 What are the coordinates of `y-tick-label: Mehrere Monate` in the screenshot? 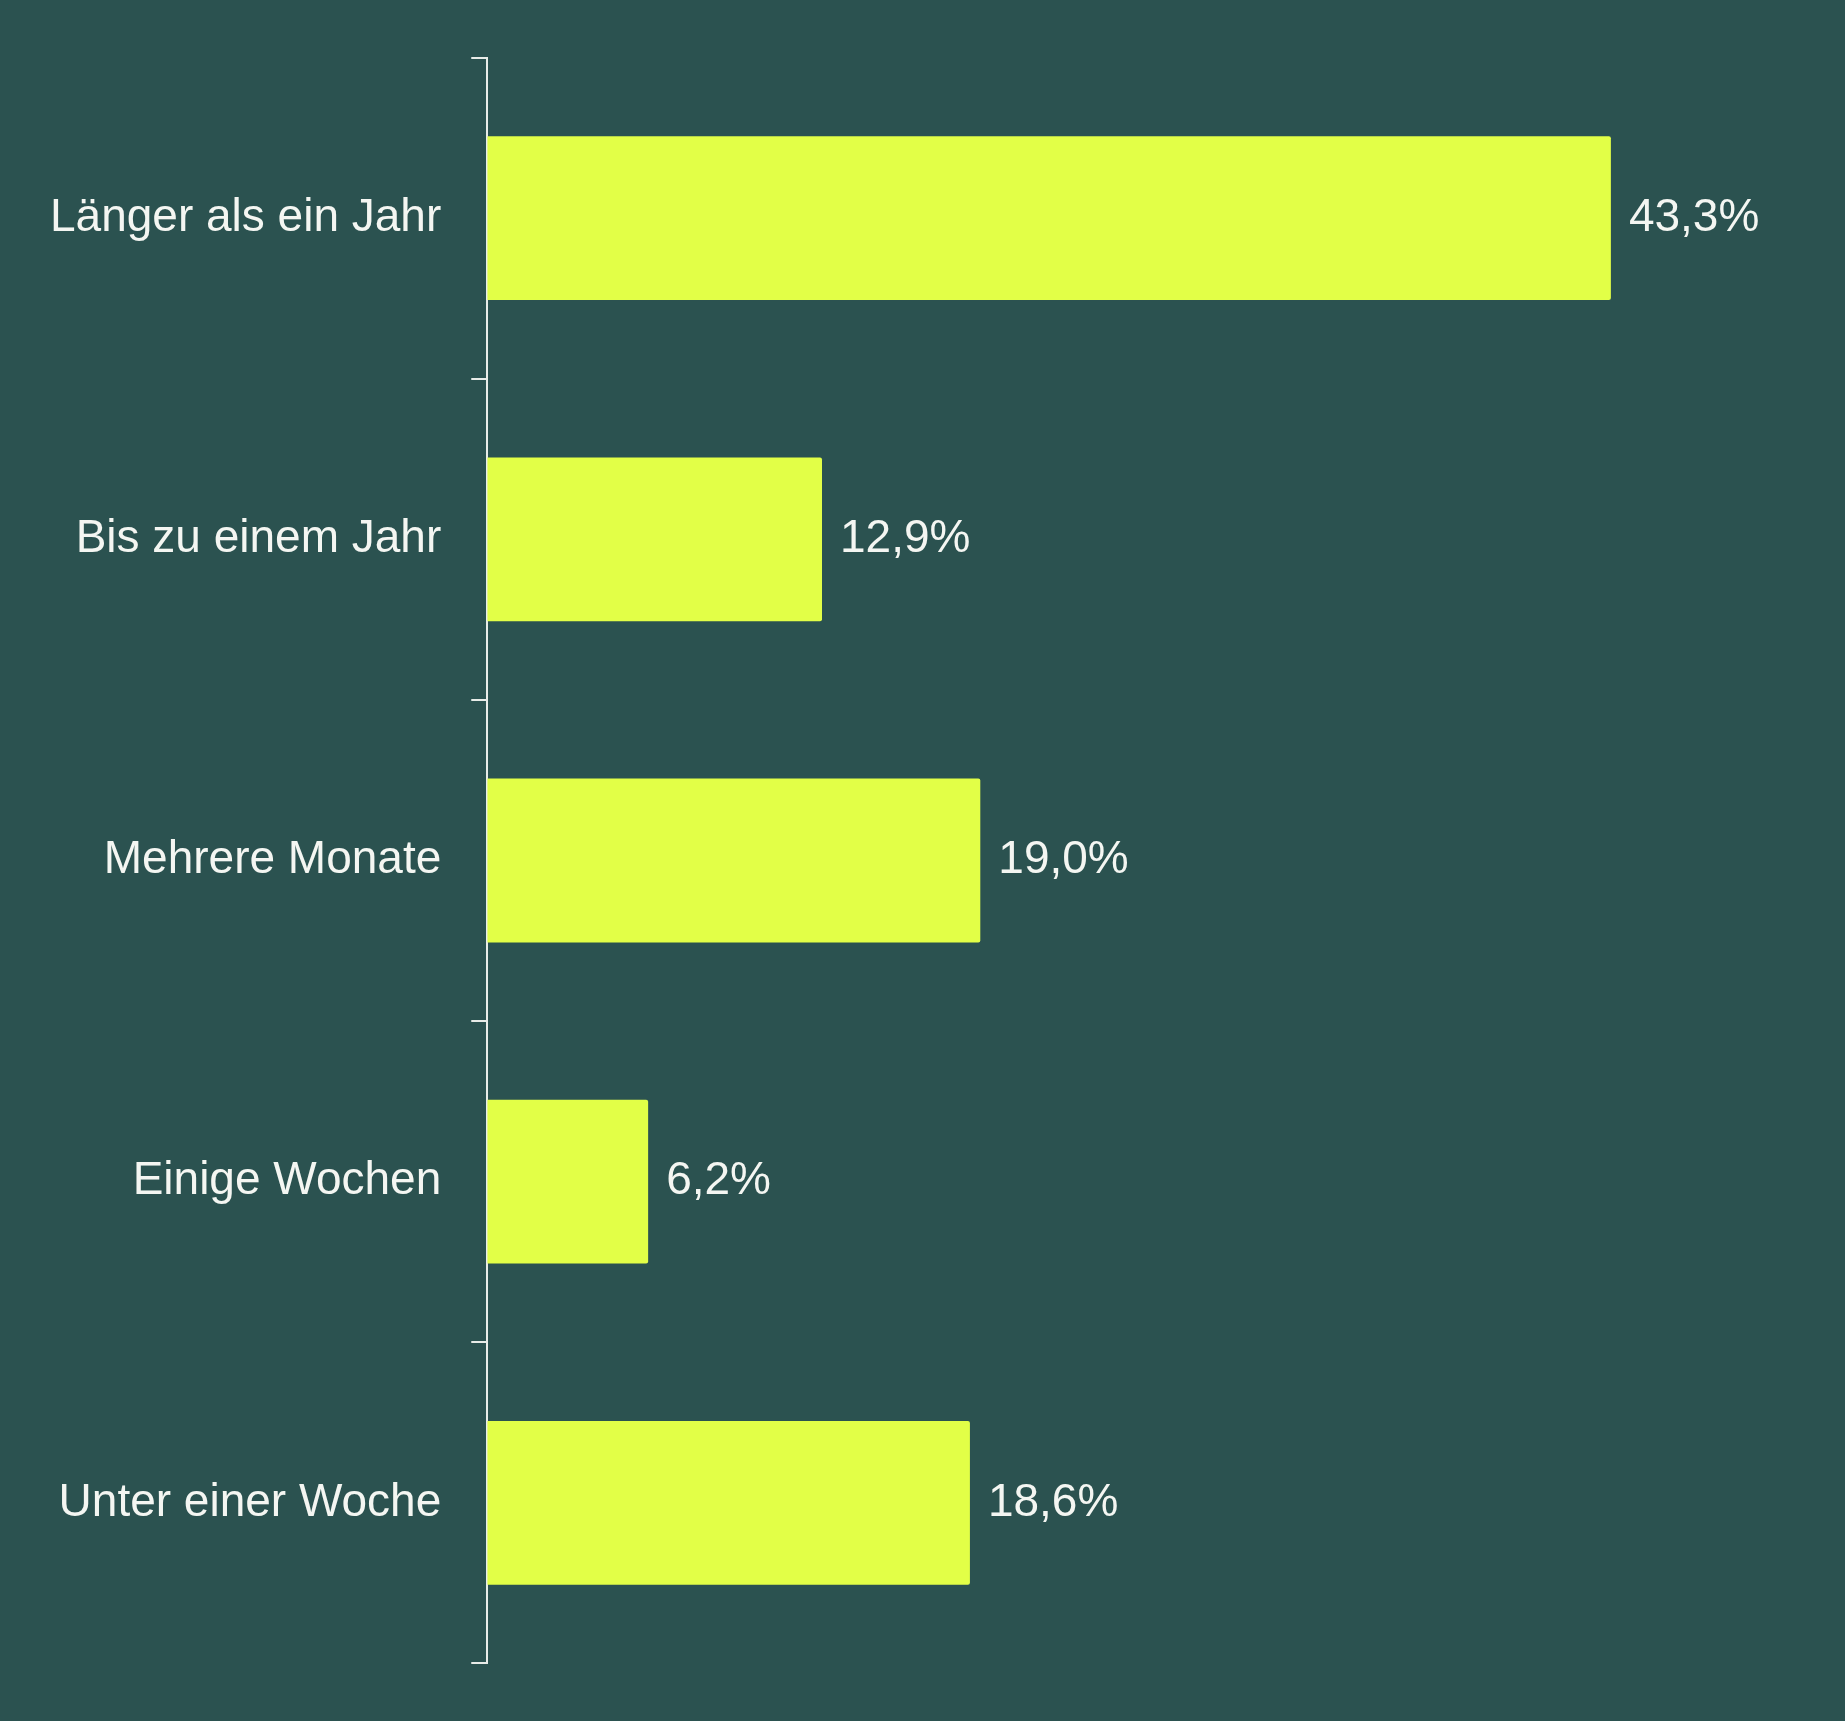 It's located at (272, 857).